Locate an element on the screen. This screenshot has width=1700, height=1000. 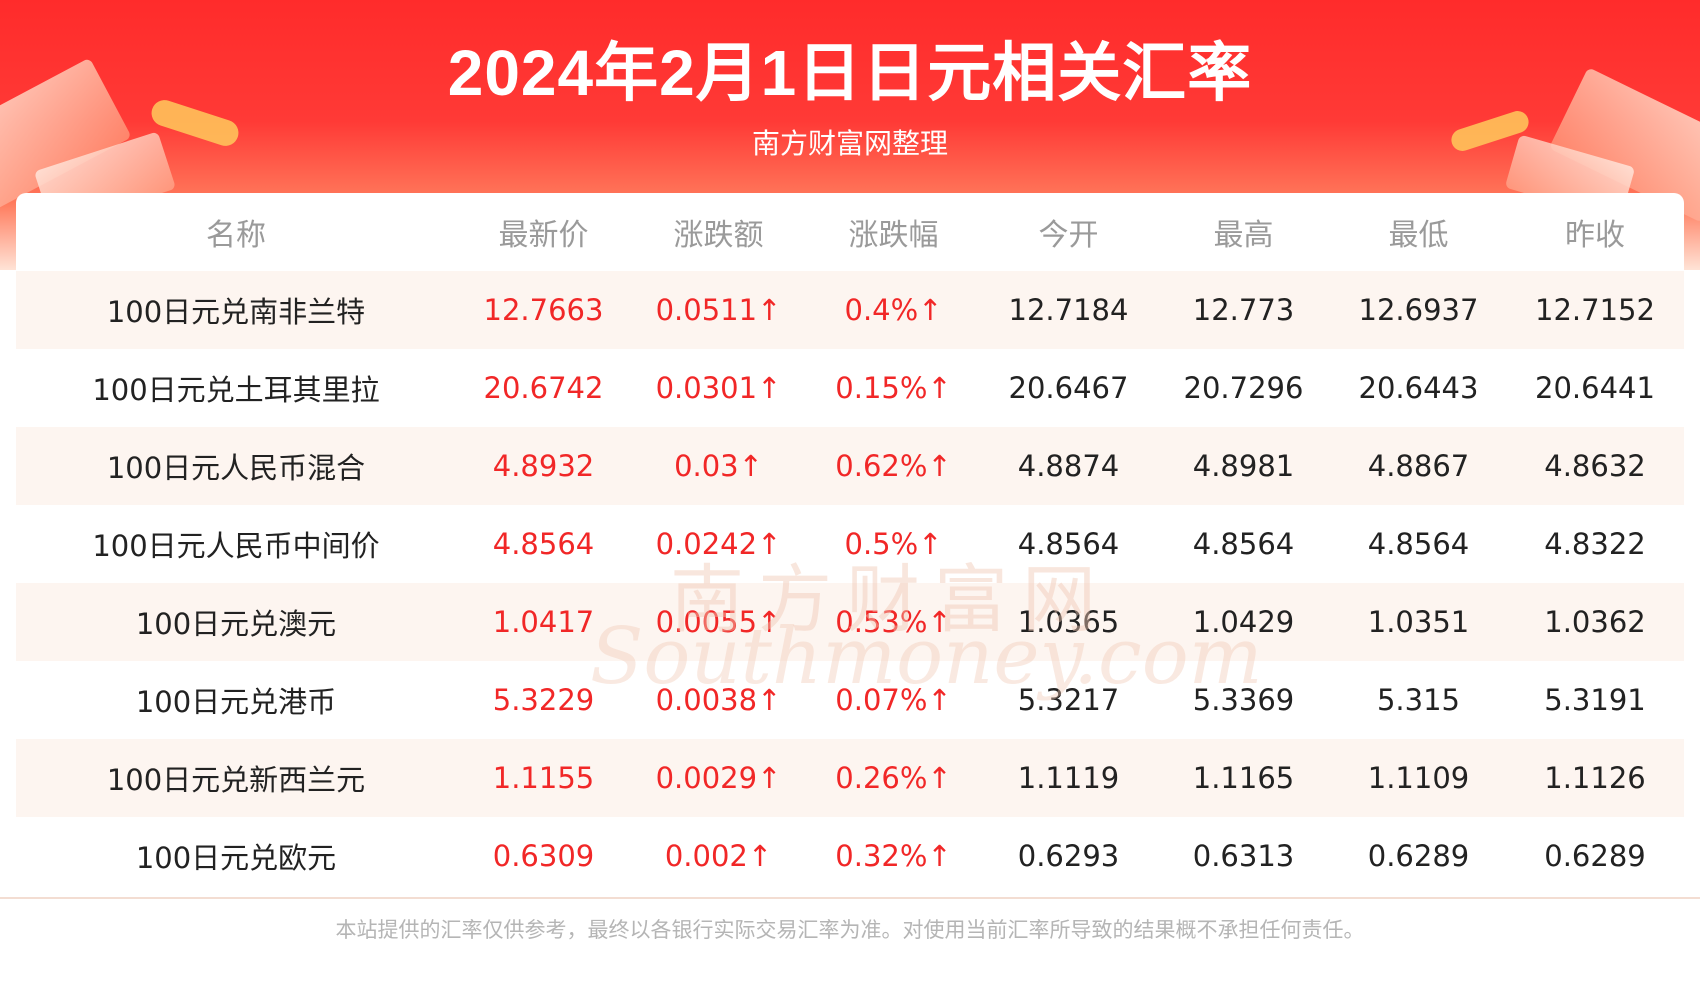
cell-latest: 20.6742 is located at coordinates (543, 388).